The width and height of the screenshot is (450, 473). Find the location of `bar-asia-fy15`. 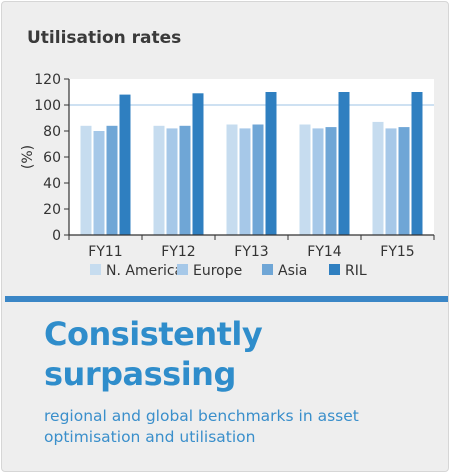

bar-asia-fy15 is located at coordinates (404, 181).